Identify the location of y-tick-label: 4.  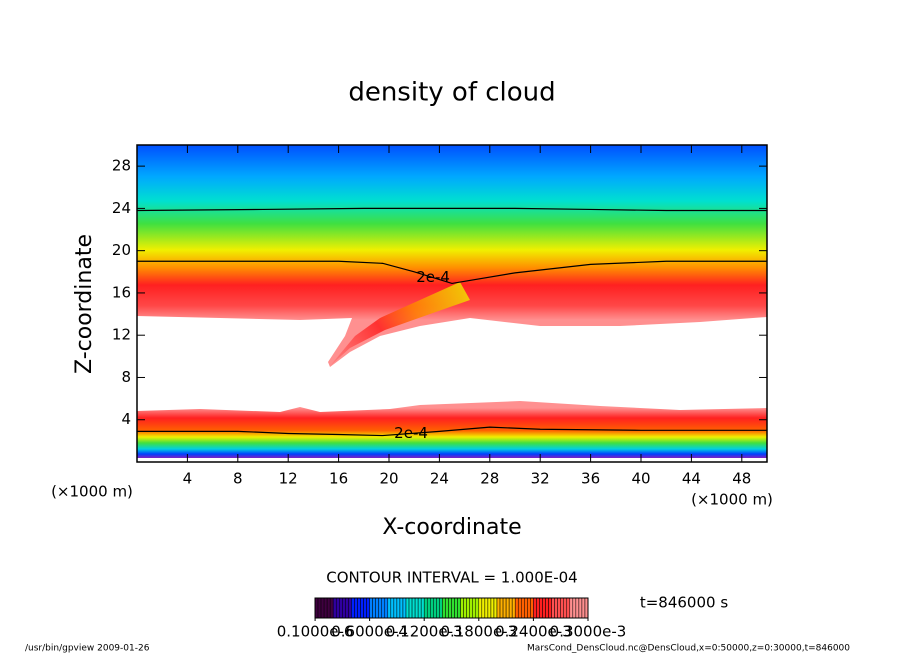
(126, 419).